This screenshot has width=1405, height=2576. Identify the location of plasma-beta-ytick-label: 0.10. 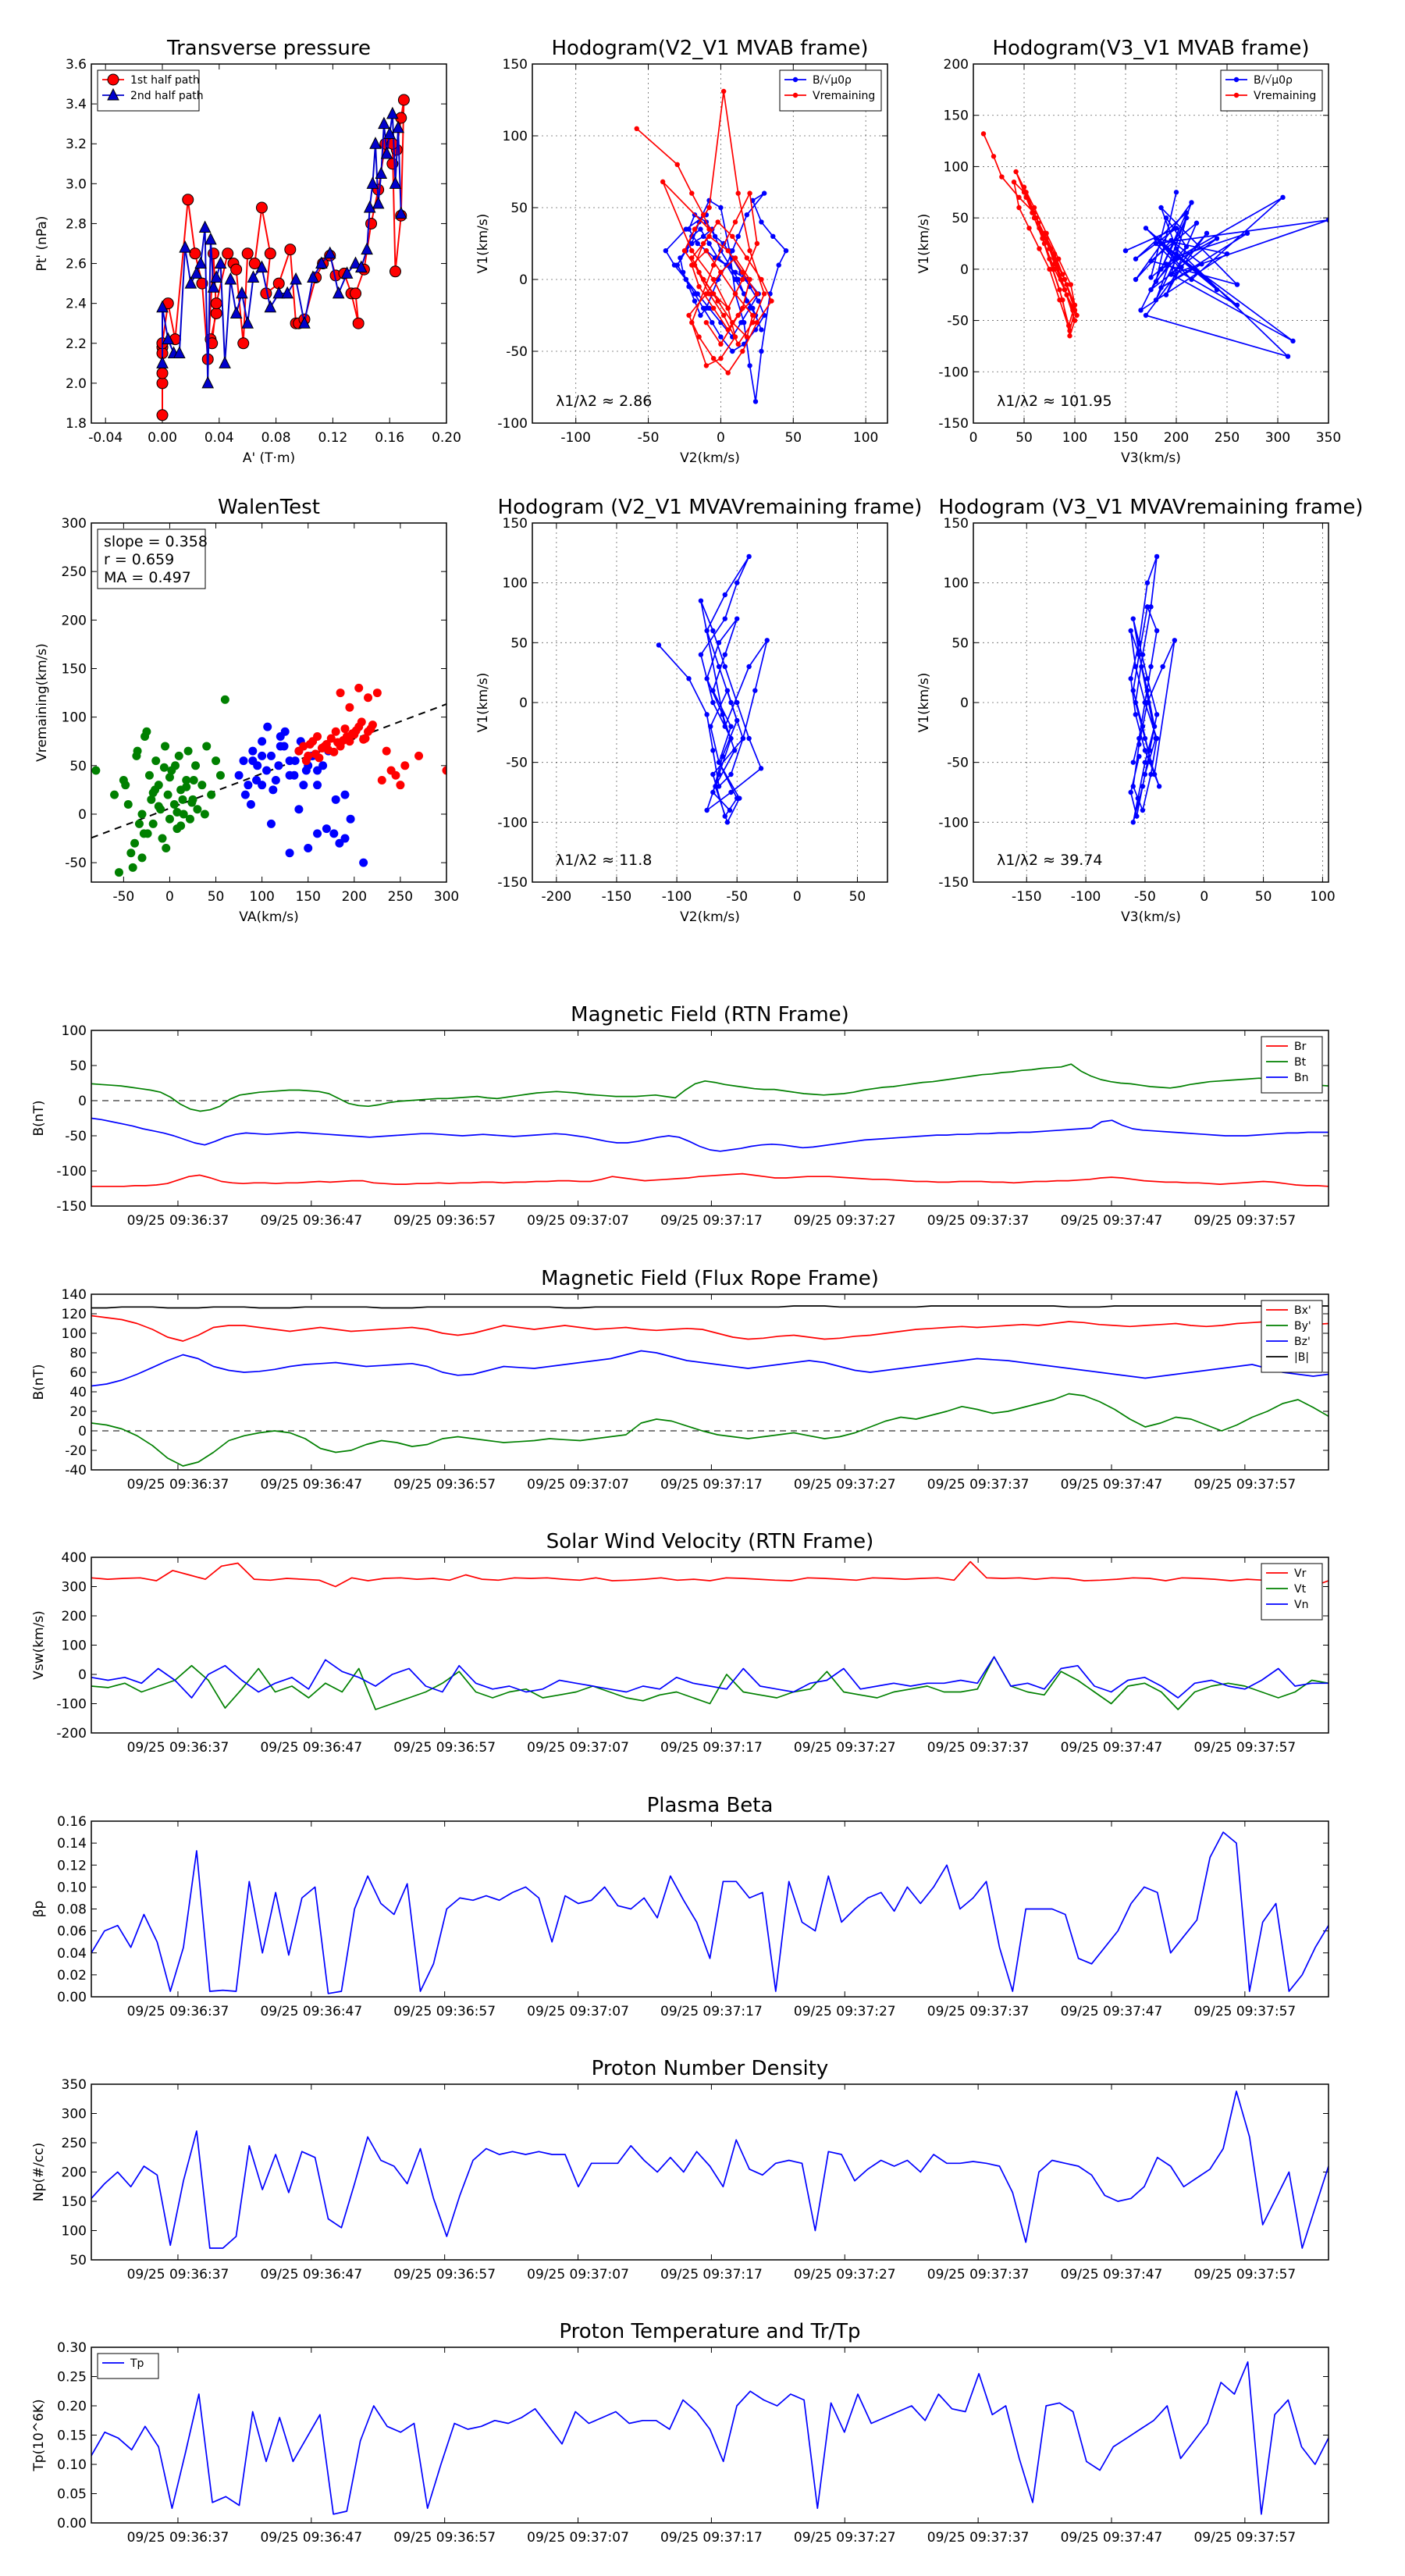
(72, 1887).